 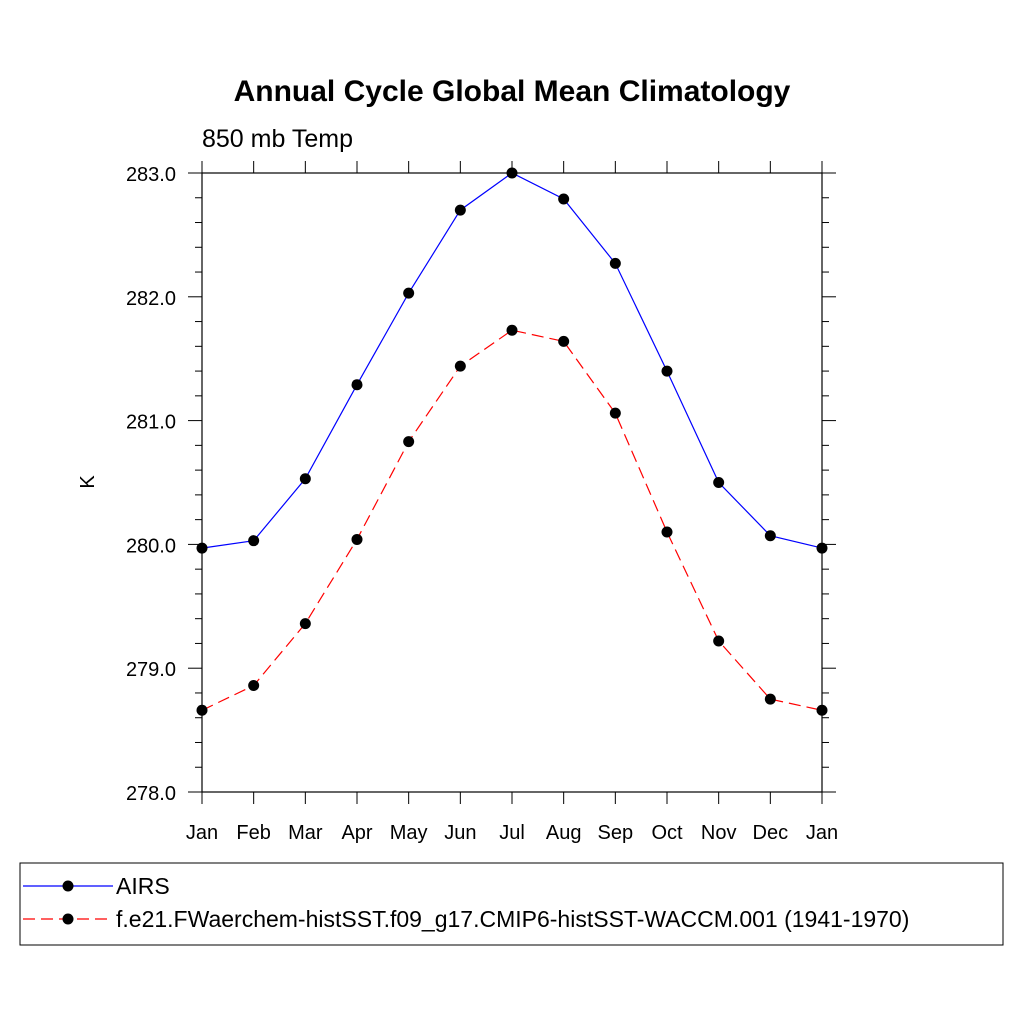 I want to click on legend-box, so click(x=511, y=904).